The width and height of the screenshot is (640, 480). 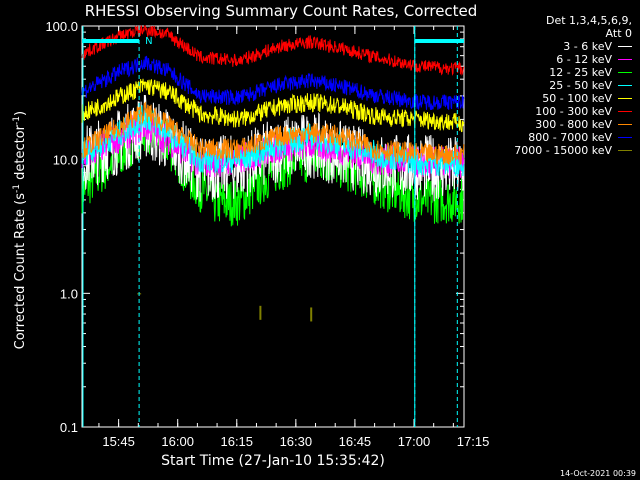 What do you see at coordinates (177, 441) in the screenshot?
I see `x-tick-label: 16:00` at bounding box center [177, 441].